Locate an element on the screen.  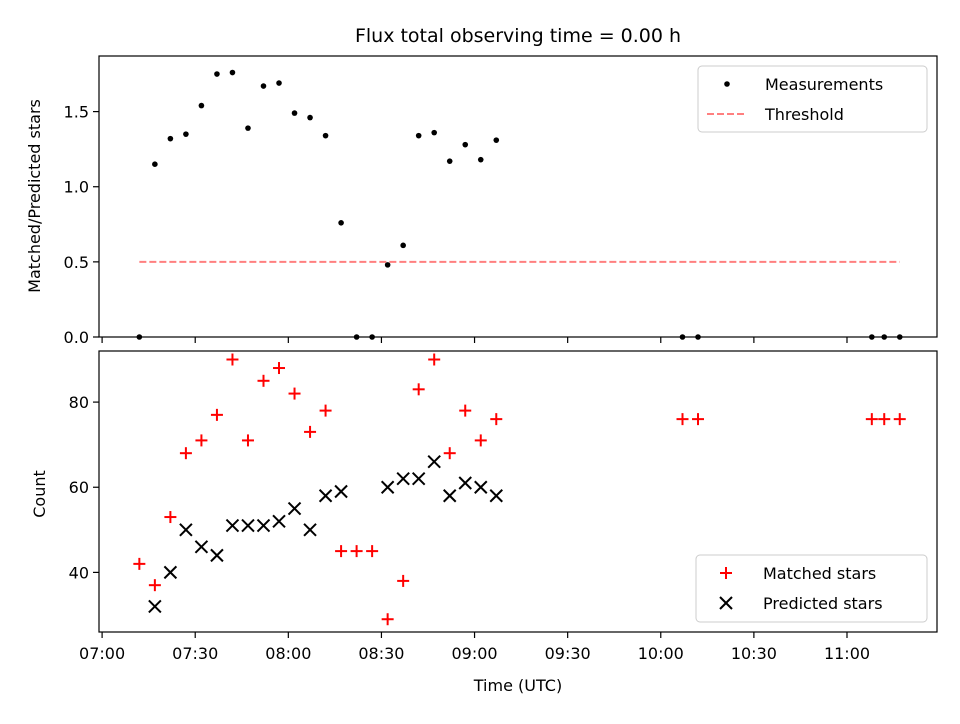
top-y-tick-label: 1.0 is located at coordinates (76, 187).